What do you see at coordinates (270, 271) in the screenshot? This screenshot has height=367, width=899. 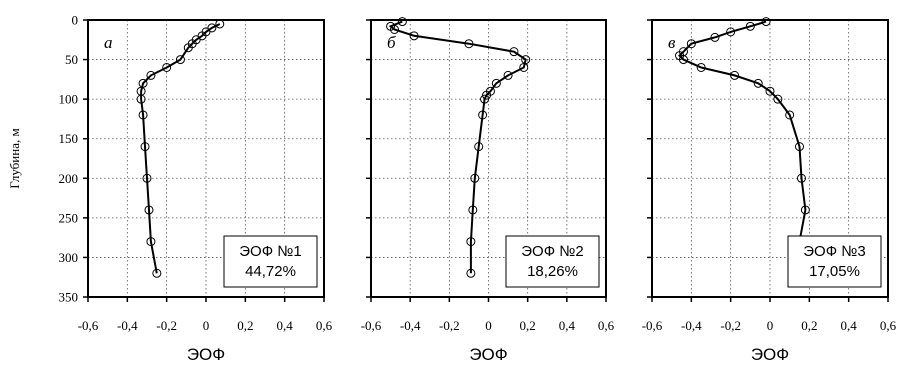 I see `eof-box-value: 44,72%` at bounding box center [270, 271].